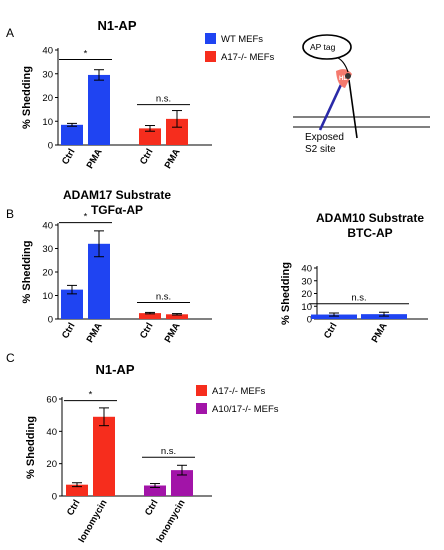 This screenshot has width=444, height=550. What do you see at coordinates (361, 94) in the screenshot?
I see `construct-diagram: HD AP tag Exposed S2 site` at bounding box center [361, 94].